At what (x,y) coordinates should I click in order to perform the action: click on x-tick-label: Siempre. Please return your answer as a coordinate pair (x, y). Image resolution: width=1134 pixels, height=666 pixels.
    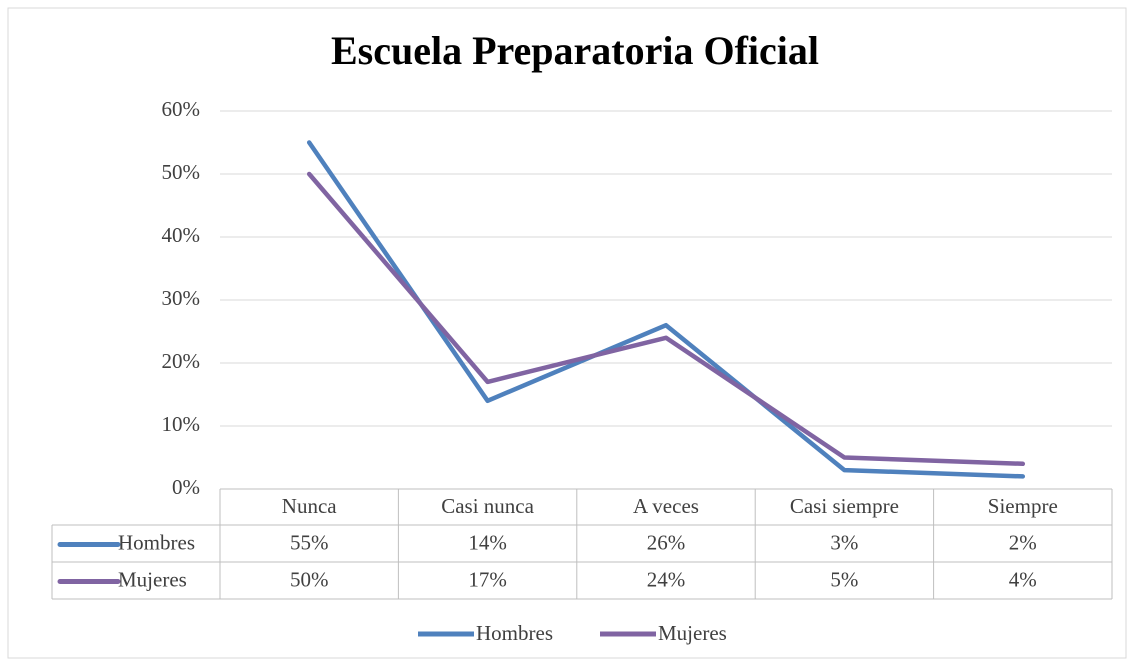
    Looking at the image, I should click on (1023, 506).